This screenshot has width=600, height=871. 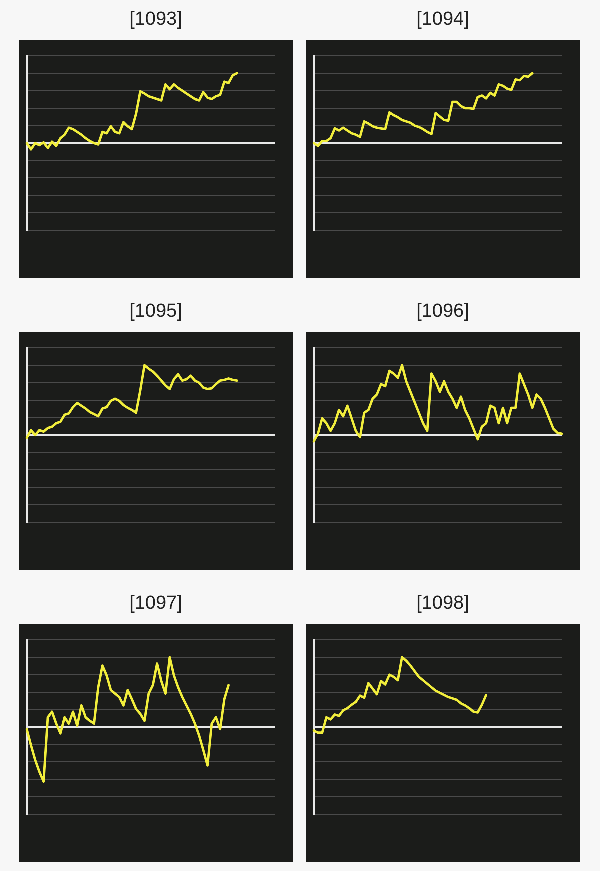 What do you see at coordinates (156, 312) in the screenshot?
I see `chart-title: [1095]` at bounding box center [156, 312].